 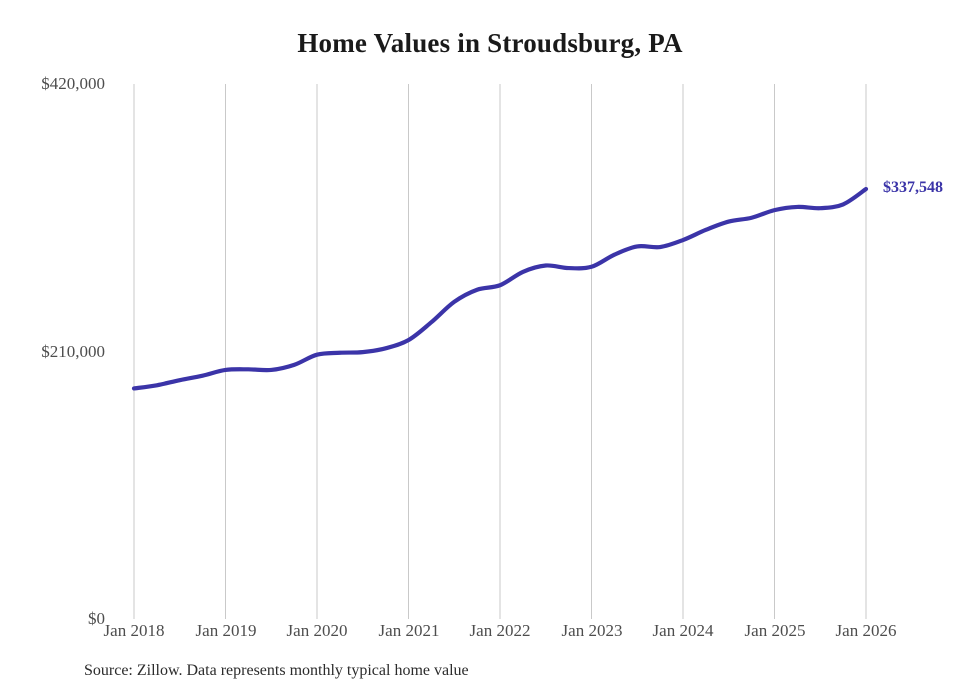 What do you see at coordinates (490, 43) in the screenshot?
I see `chart-title: Home Values in Stroudsburg, PA` at bounding box center [490, 43].